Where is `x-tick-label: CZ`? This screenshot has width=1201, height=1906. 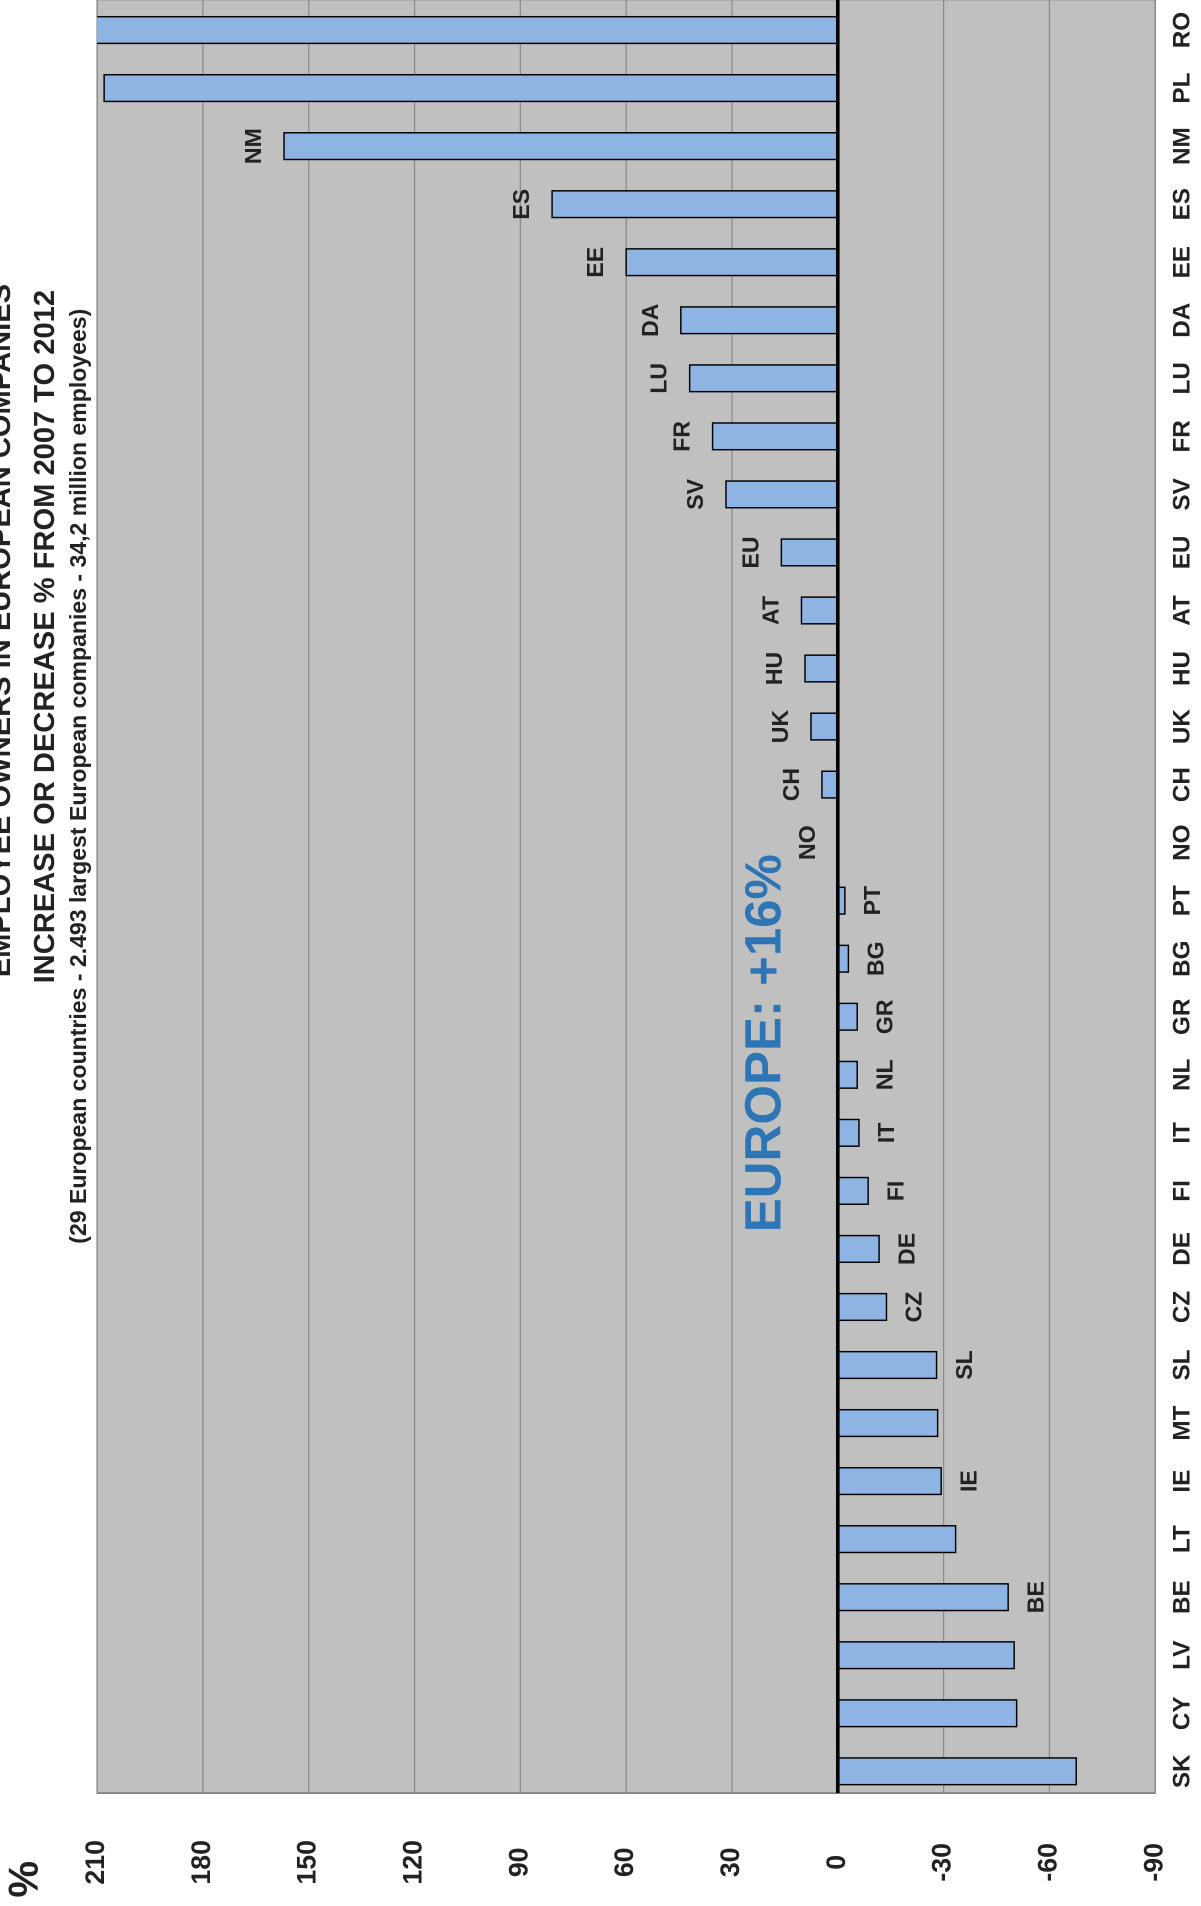
x-tick-label: CZ is located at coordinates (1182, 1307).